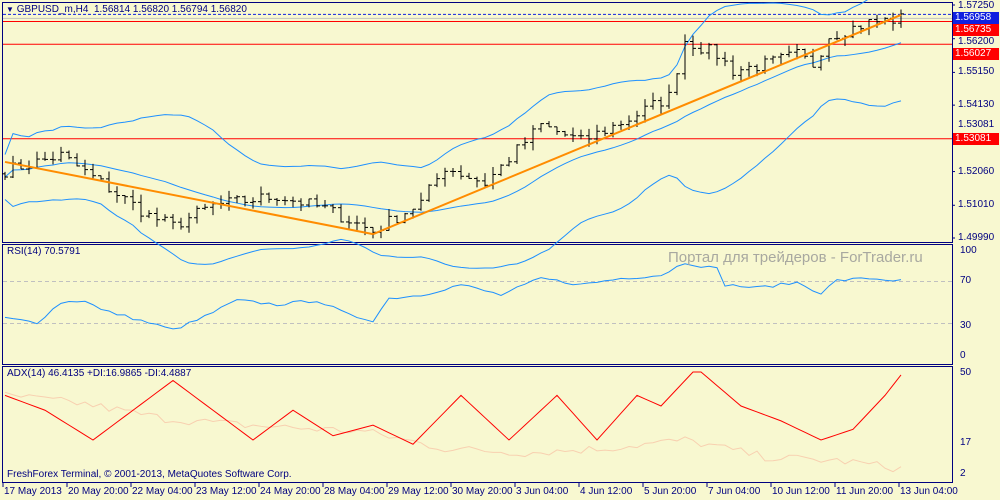 The height and width of the screenshot is (500, 1000). I want to click on price-tick: 1.52060, so click(976, 171).